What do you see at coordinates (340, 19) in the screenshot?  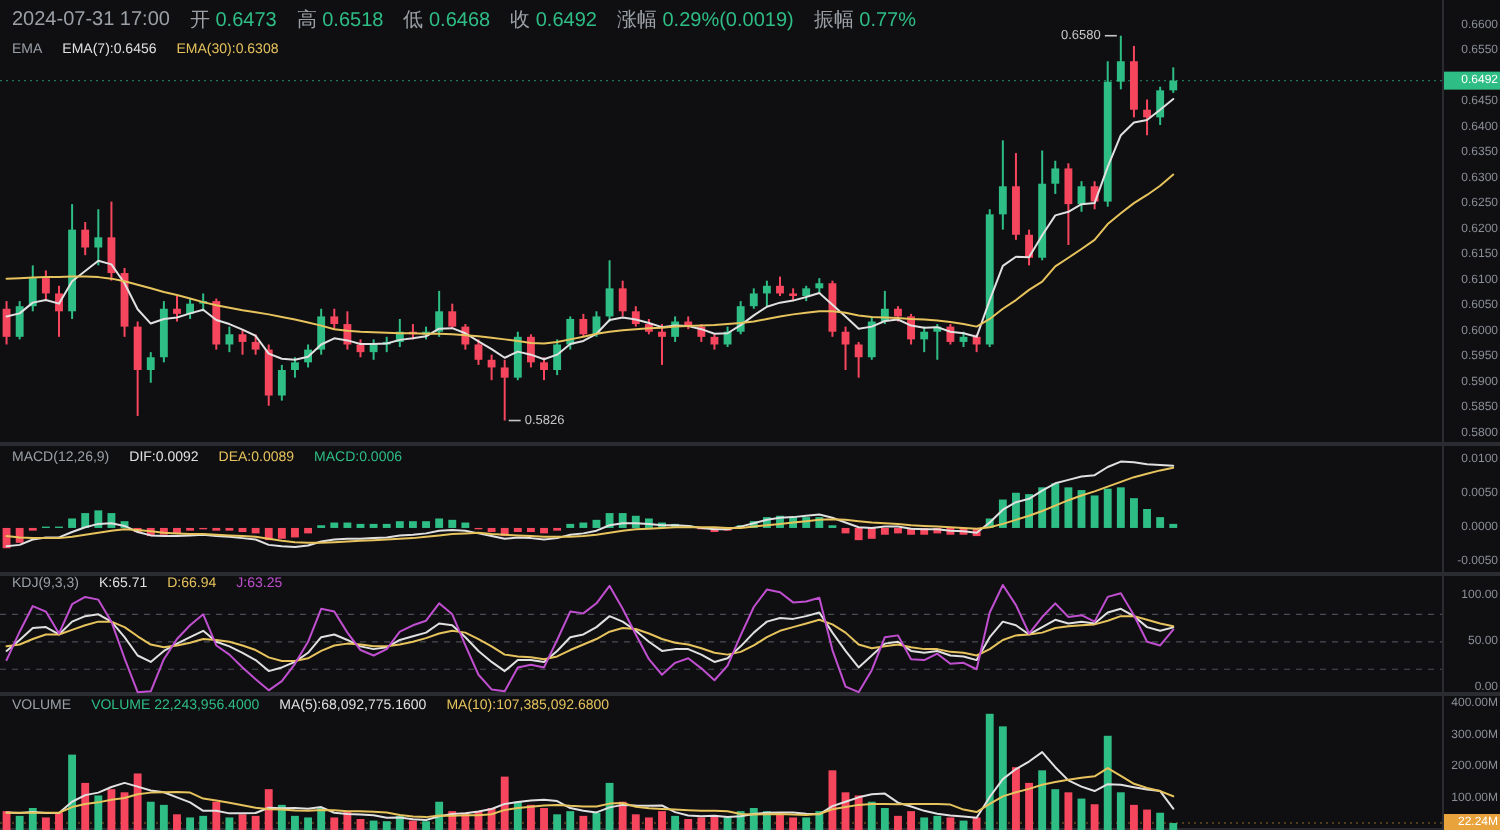 I see `annotation: 高 0.6518` at bounding box center [340, 19].